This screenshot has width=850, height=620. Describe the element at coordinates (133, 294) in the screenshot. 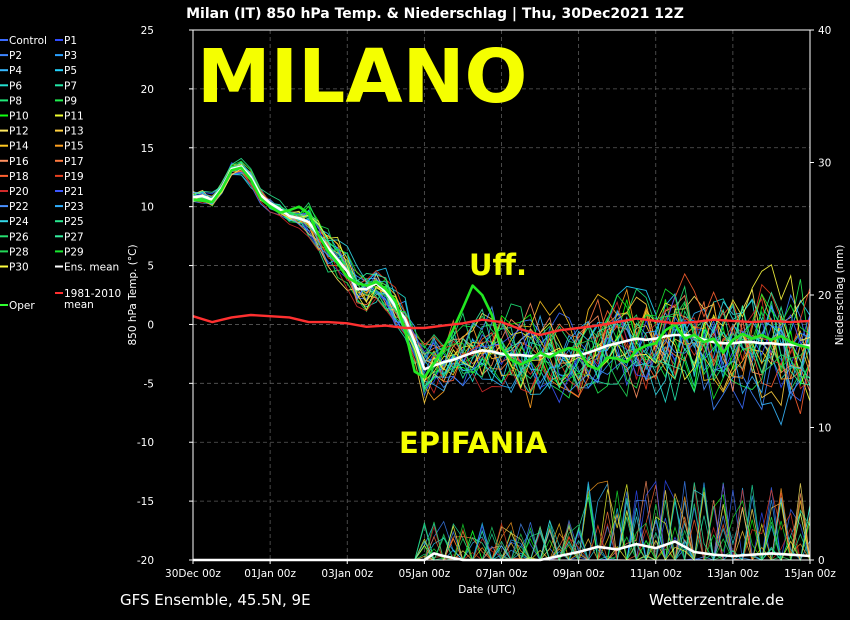

I see `y-axis-left-label: 850 hPa Temp. (°C)` at that location.